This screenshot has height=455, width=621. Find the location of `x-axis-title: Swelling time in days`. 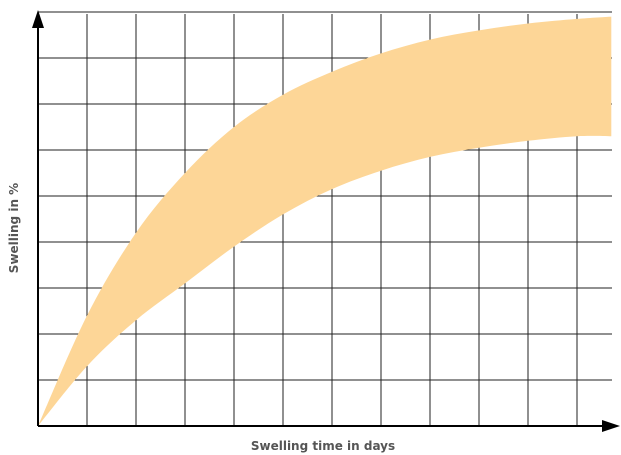

x-axis-title: Swelling time in days is located at coordinates (323, 446).